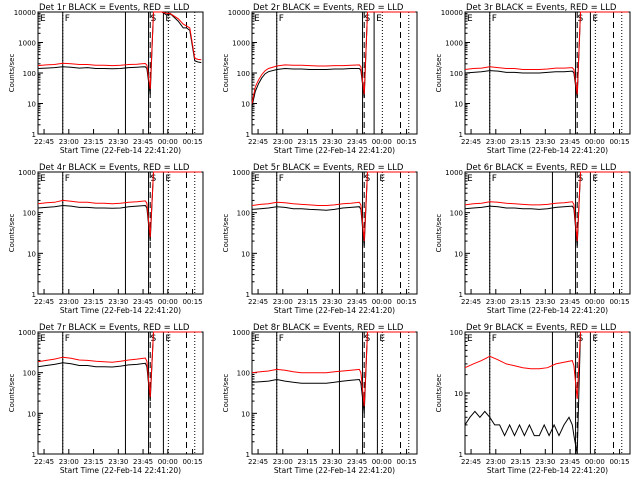 This screenshot has width=640, height=480. I want to click on panel-title: Det 2r BLACK = Events, RED = LLD, so click(328, 8).